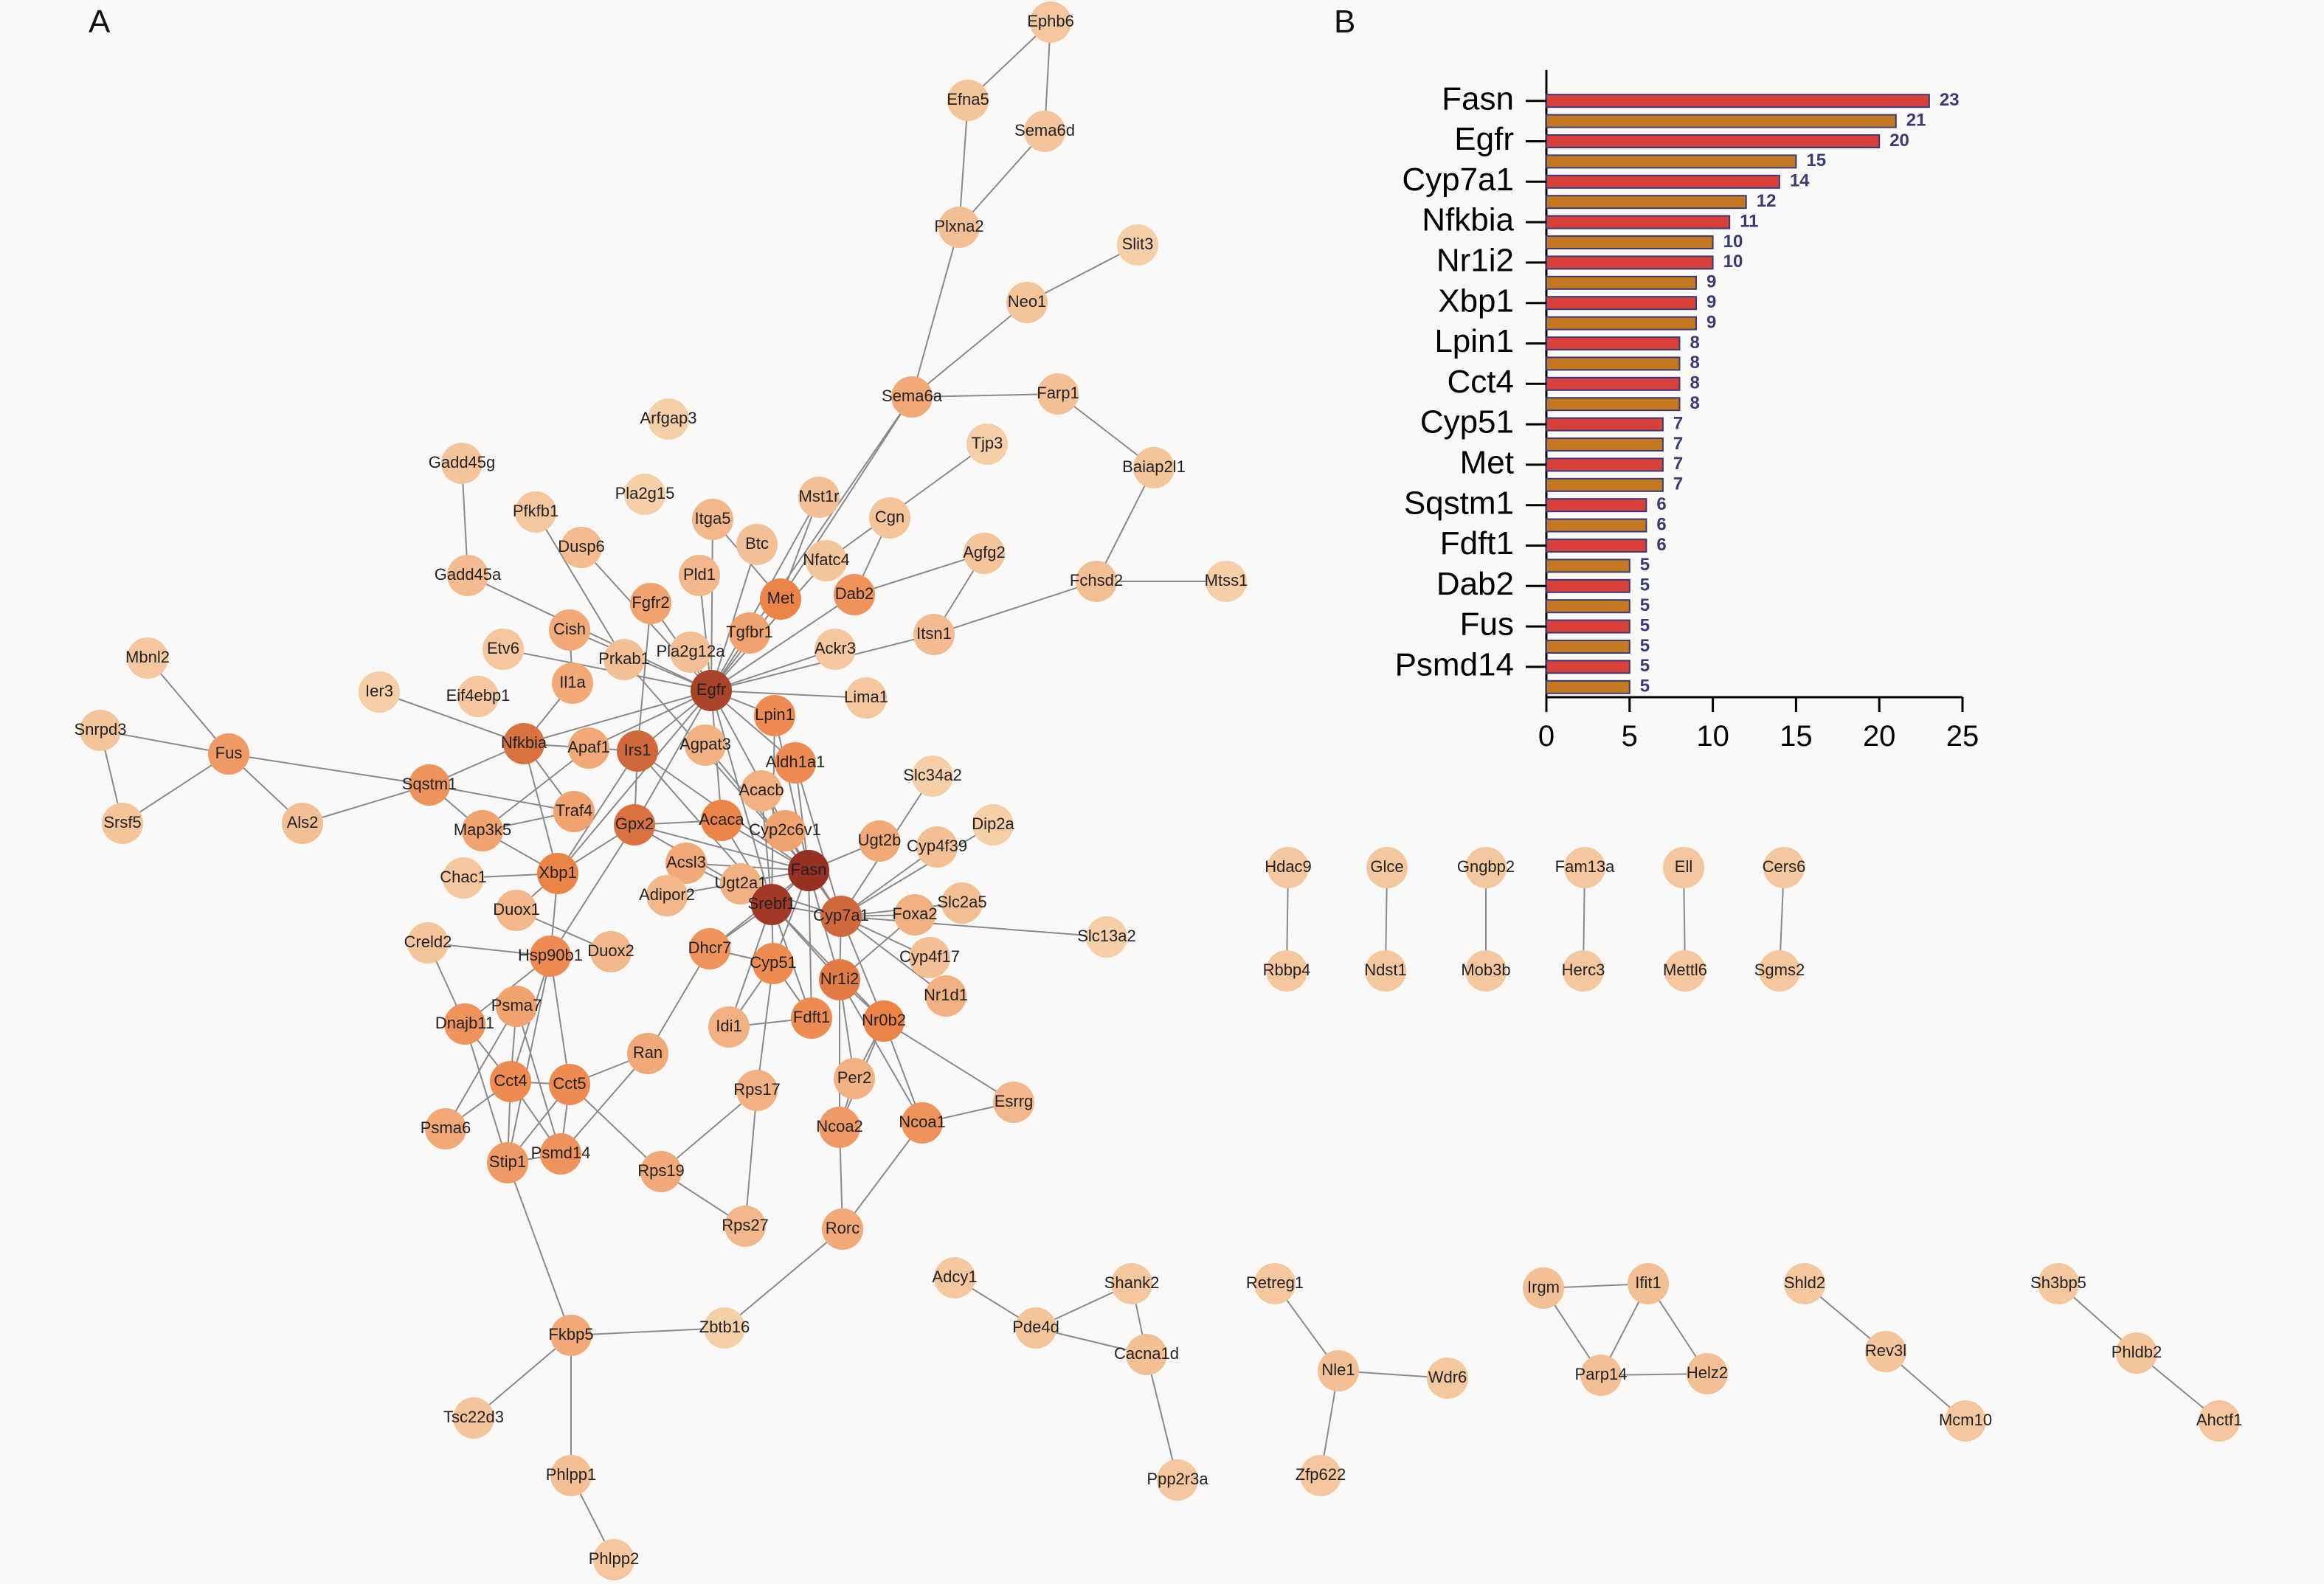 The height and width of the screenshot is (1584, 2324). What do you see at coordinates (557, 873) in the screenshot?
I see `network-node: Xbp1` at bounding box center [557, 873].